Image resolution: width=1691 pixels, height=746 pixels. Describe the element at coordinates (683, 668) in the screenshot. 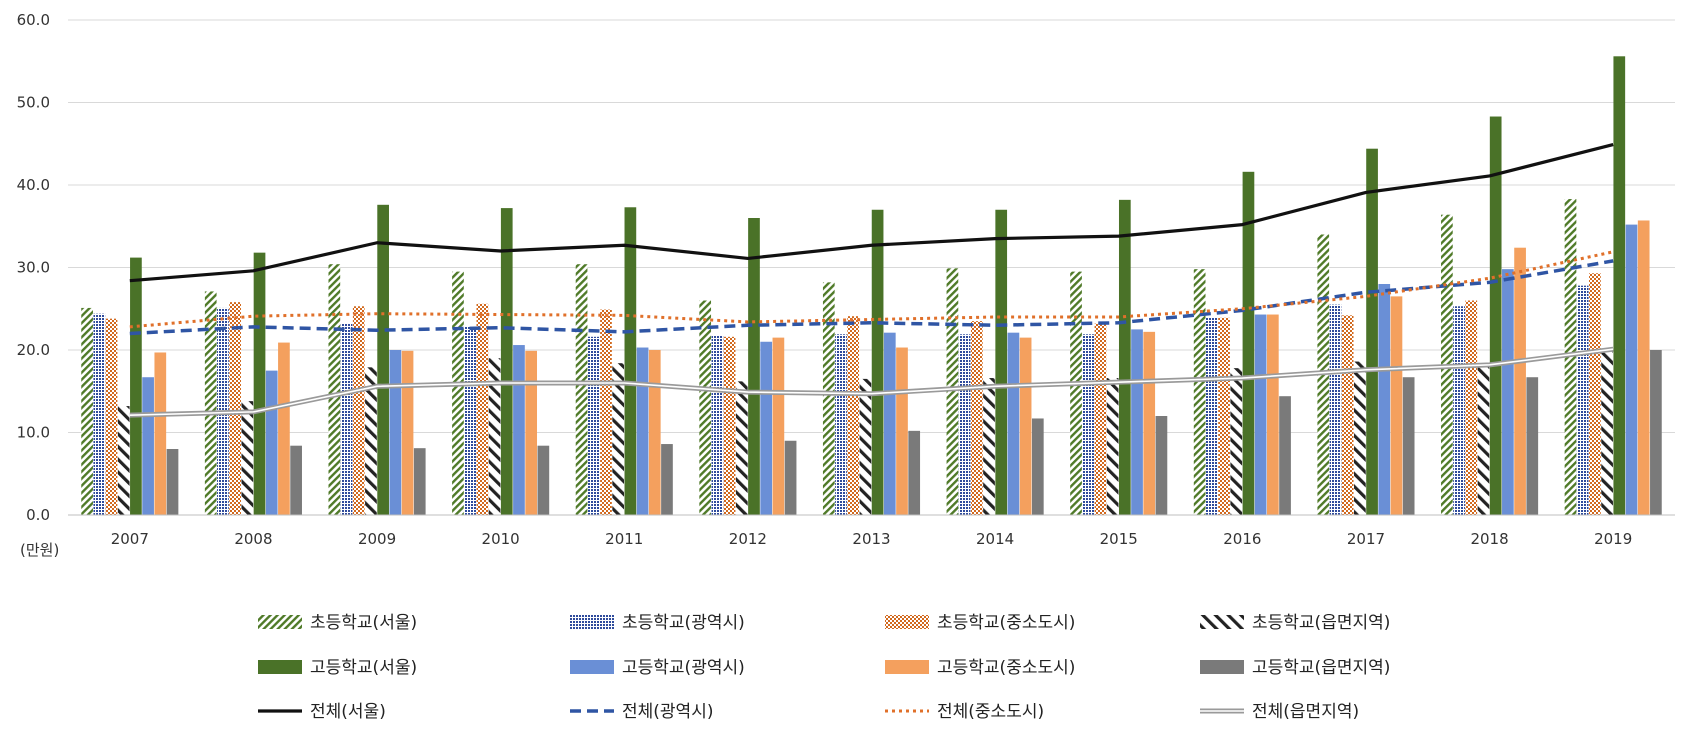

I see `legend-label: 고등학교(광역시)` at that location.